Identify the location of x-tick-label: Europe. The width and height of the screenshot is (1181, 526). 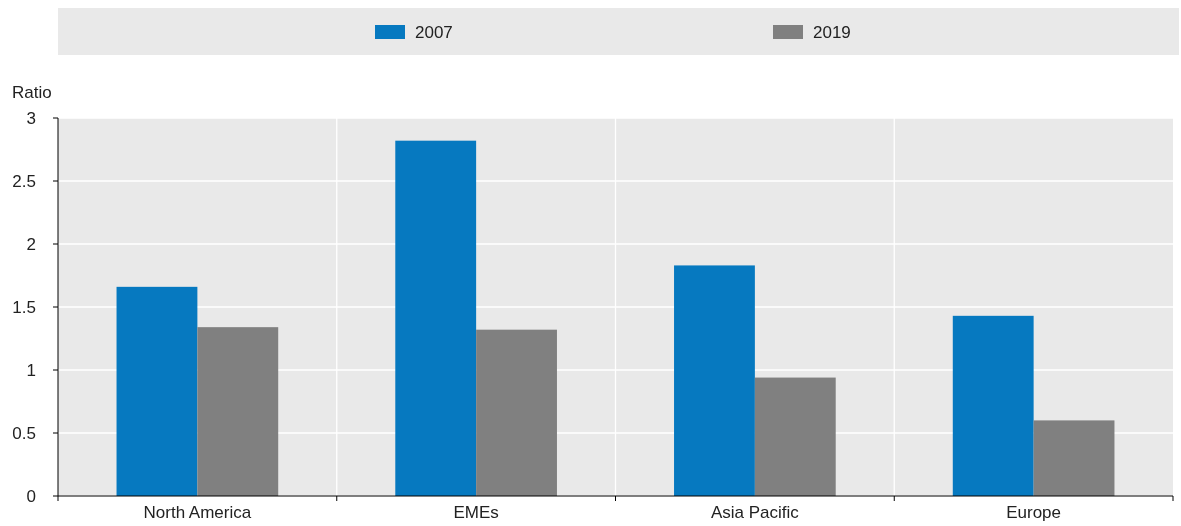
(1034, 512).